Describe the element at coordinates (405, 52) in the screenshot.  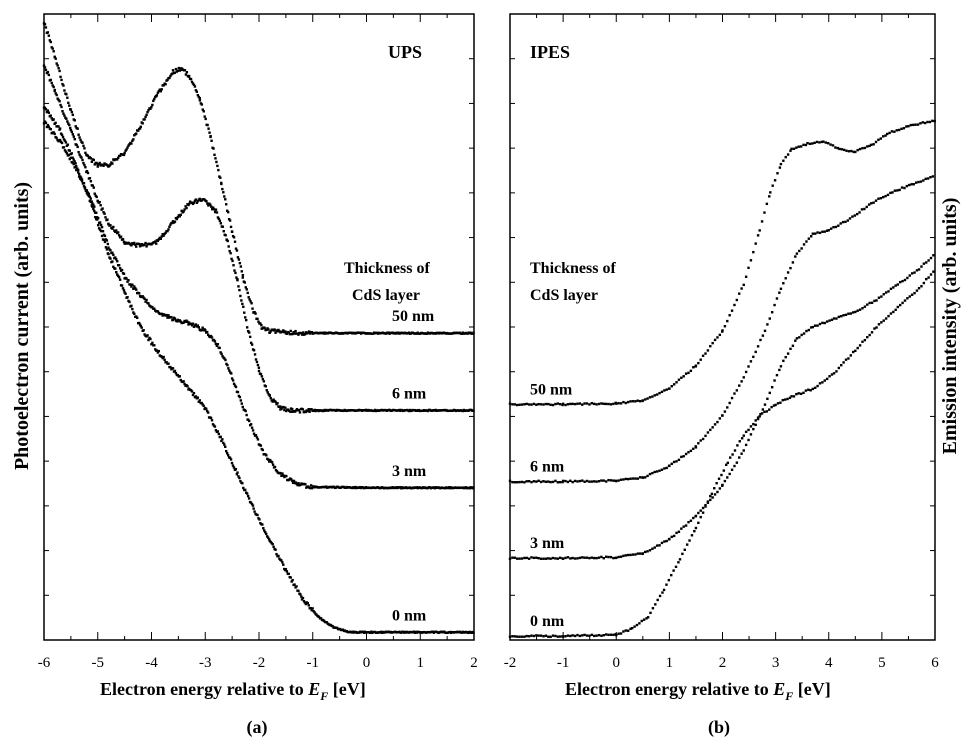
I see `panel-a-annotation: UPS` at that location.